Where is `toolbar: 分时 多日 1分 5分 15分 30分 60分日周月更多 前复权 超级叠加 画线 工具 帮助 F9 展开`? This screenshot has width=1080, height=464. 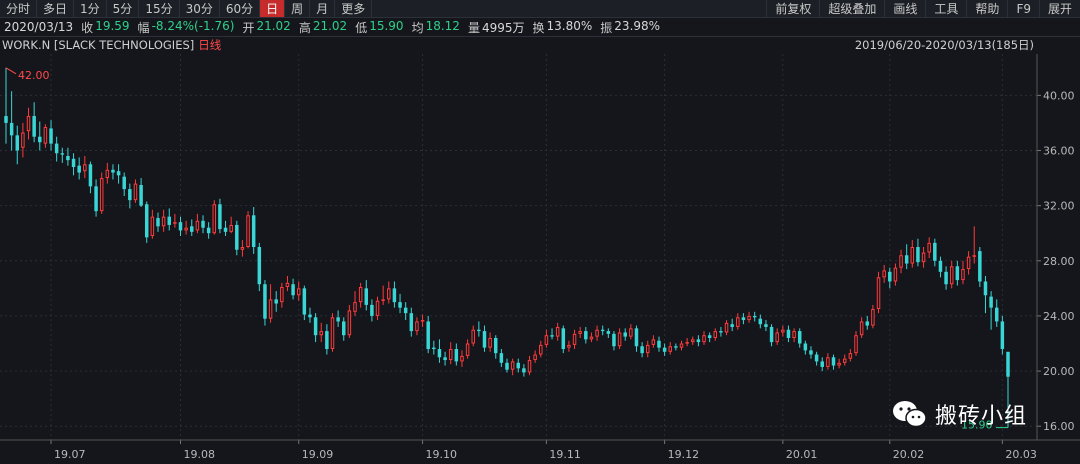 toolbar: 分时 多日 1分 5分 15分 30分 60分日周月更多 前复权 超级叠加 画线 工具 帮助 F9 展开 is located at coordinates (540, 9).